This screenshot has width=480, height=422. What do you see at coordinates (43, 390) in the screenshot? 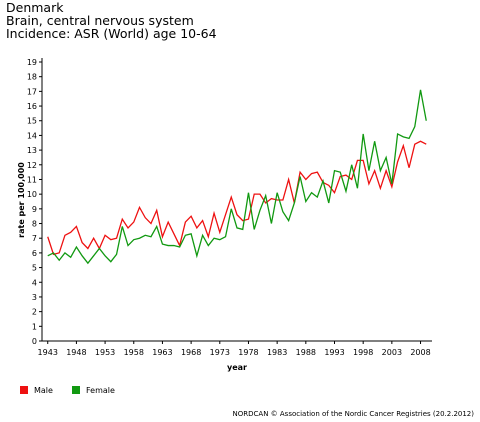
I see `legend-label: Male` at bounding box center [43, 390].